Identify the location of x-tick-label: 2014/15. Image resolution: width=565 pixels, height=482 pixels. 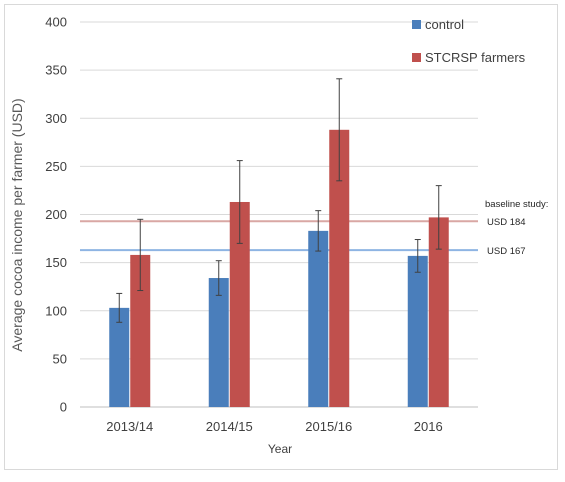
(229, 426).